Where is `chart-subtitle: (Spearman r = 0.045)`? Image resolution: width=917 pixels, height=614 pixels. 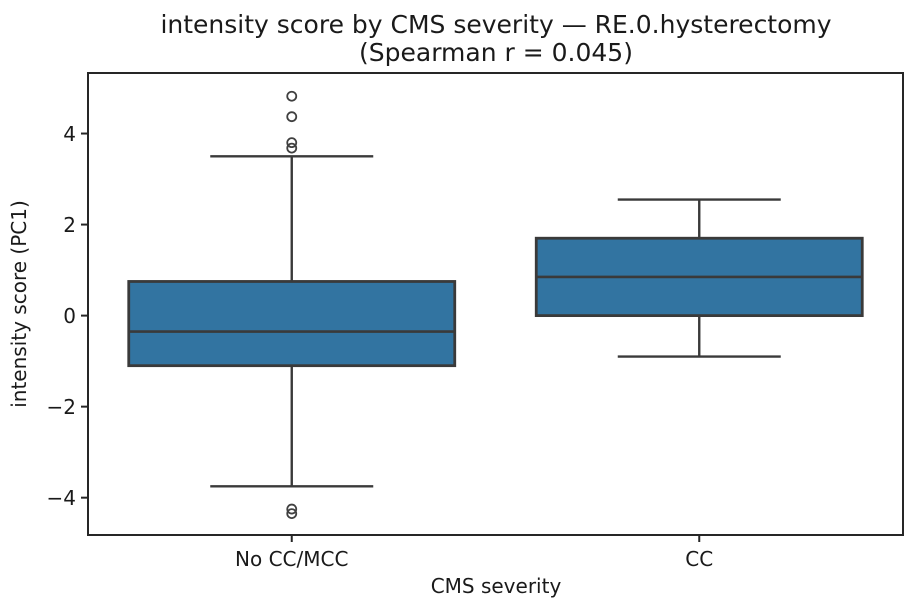 chart-subtitle: (Spearman r = 0.045) is located at coordinates (496, 52).